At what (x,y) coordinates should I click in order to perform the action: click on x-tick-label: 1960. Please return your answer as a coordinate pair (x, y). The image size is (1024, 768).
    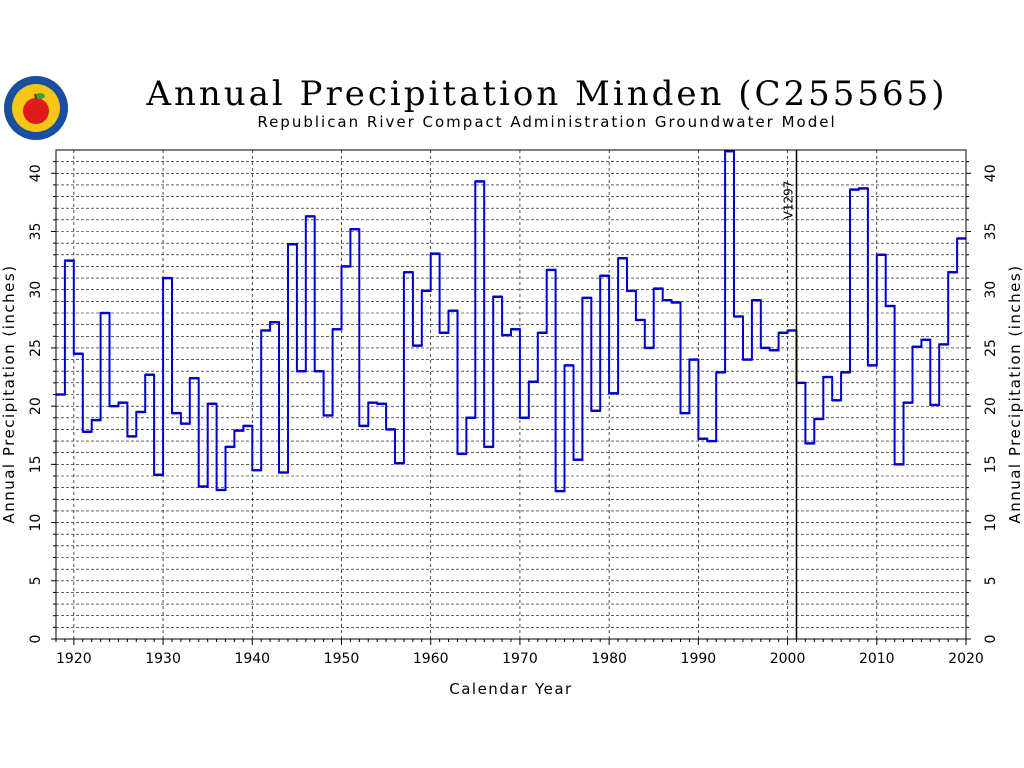
    Looking at the image, I should click on (431, 659).